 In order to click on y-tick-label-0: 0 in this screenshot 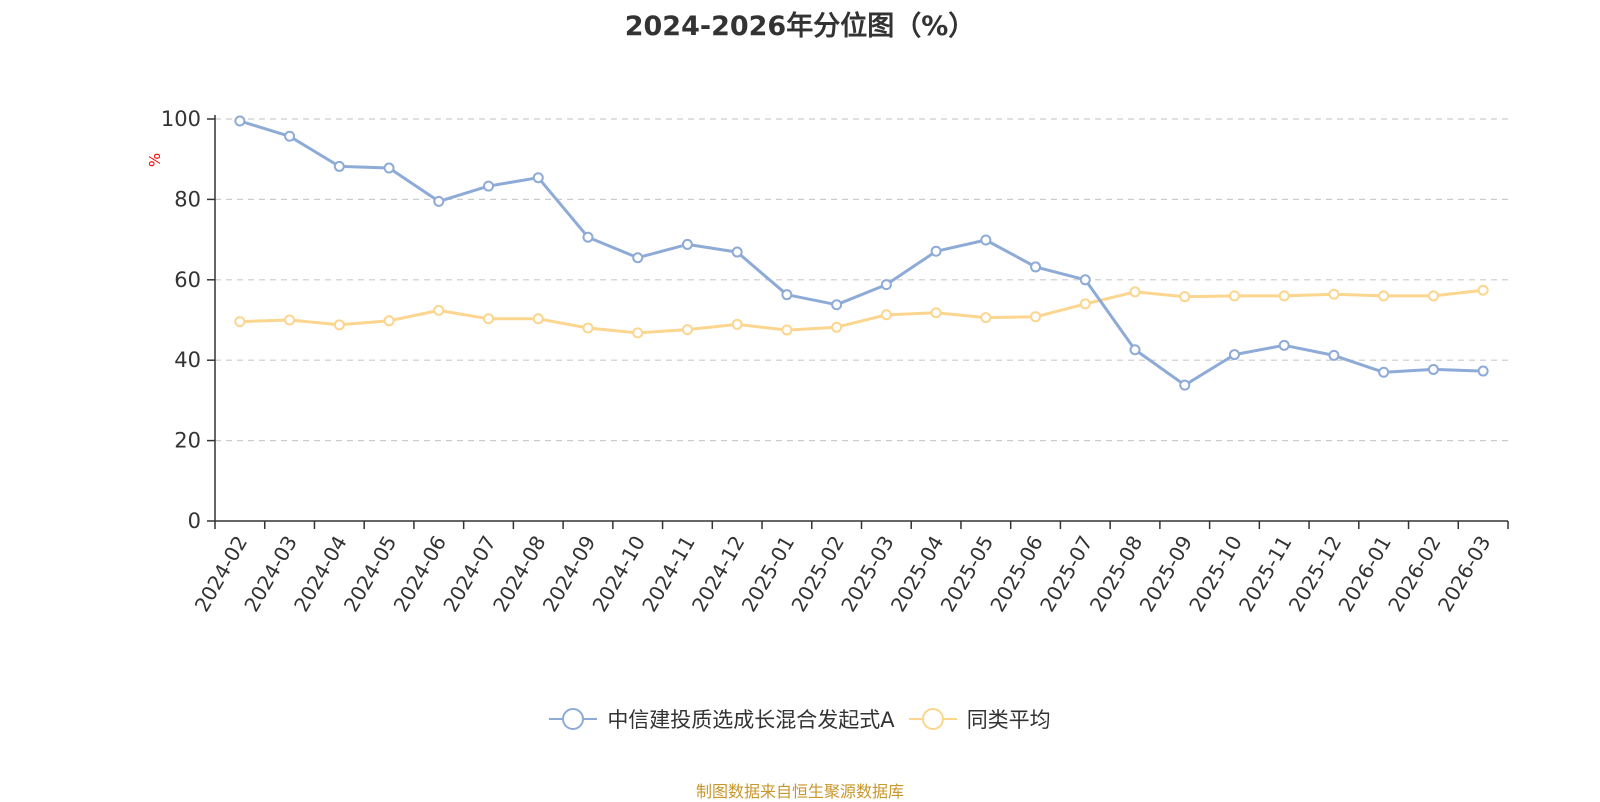, I will do `click(194, 521)`.